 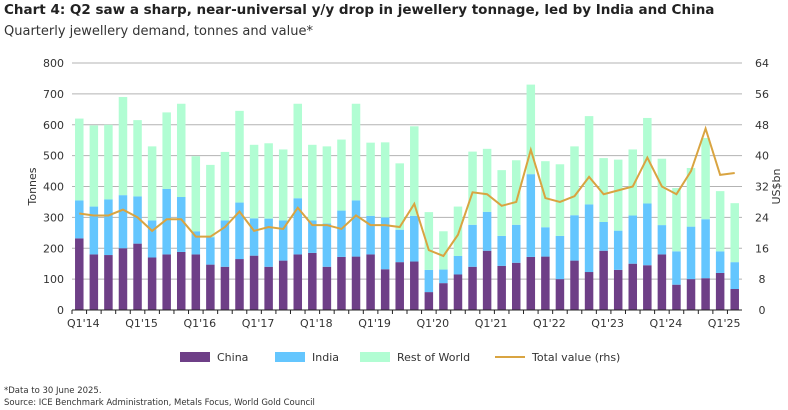 I want to click on x-tick-label: Q1'18, so click(x=316, y=323).